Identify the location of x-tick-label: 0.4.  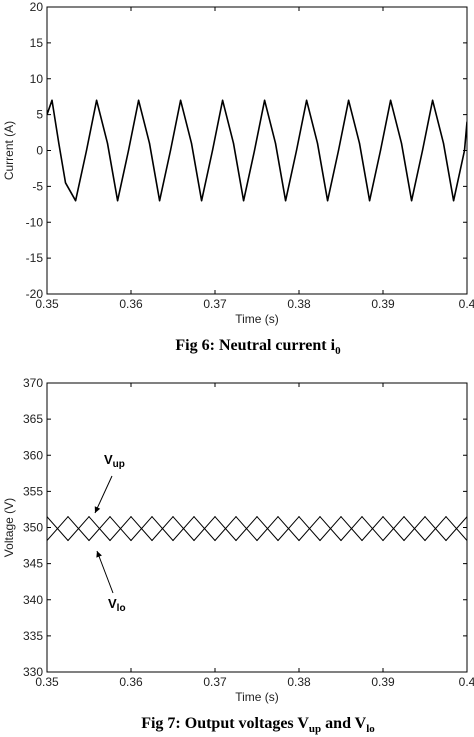
(466, 682).